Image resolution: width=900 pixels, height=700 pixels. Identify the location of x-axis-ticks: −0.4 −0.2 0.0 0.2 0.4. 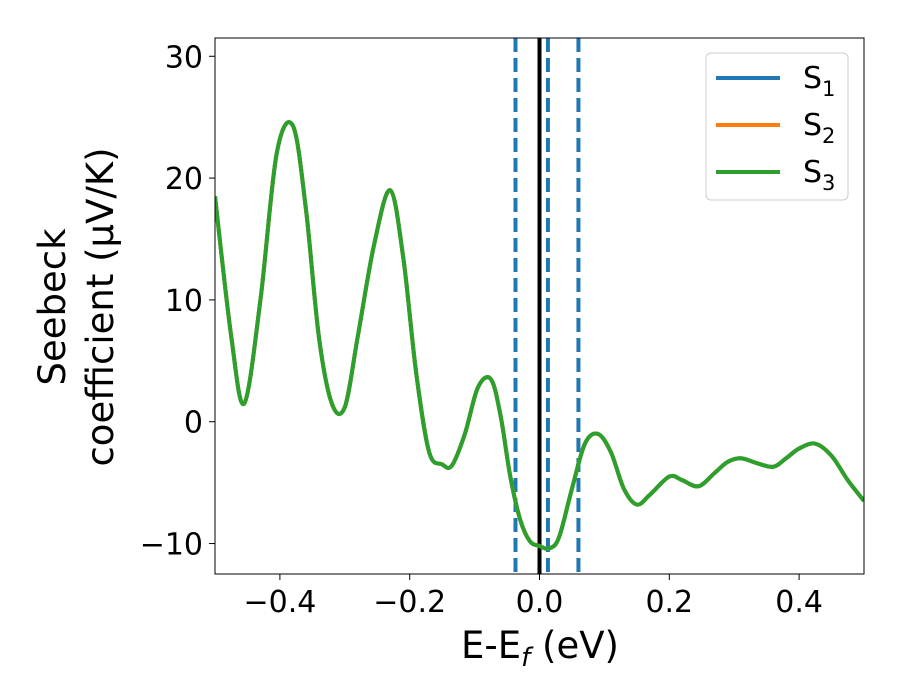
(533, 597).